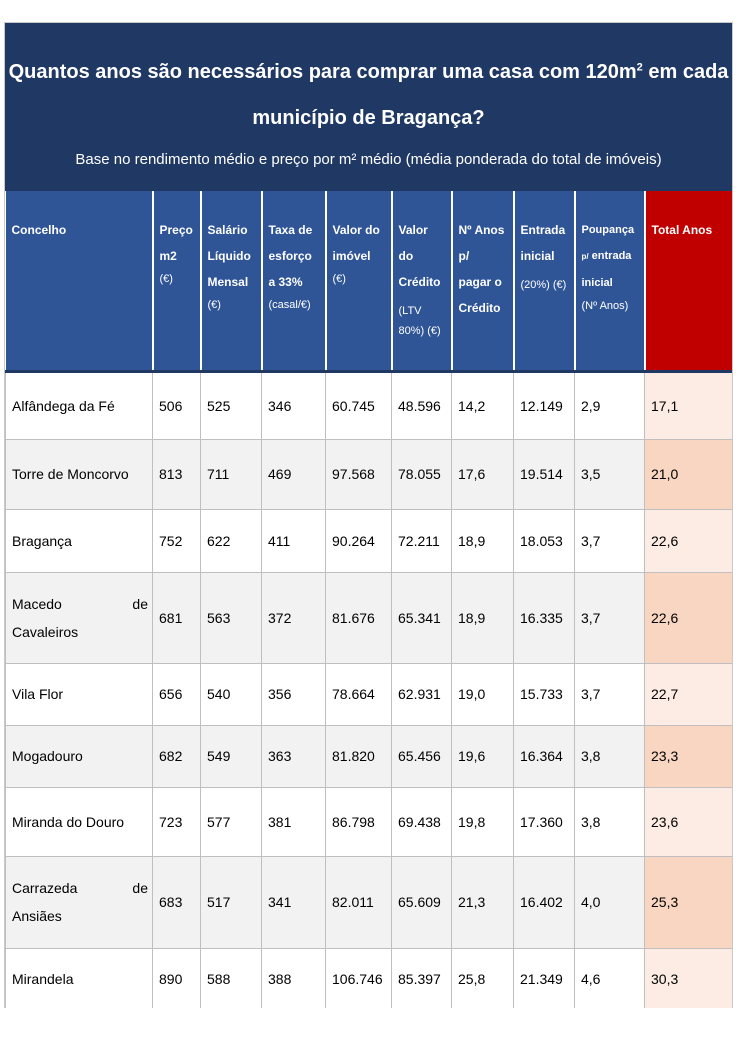 Image resolution: width=736 pixels, height=1041 pixels. What do you see at coordinates (688, 405) in the screenshot?
I see `cell-total-anos: 17,1` at bounding box center [688, 405].